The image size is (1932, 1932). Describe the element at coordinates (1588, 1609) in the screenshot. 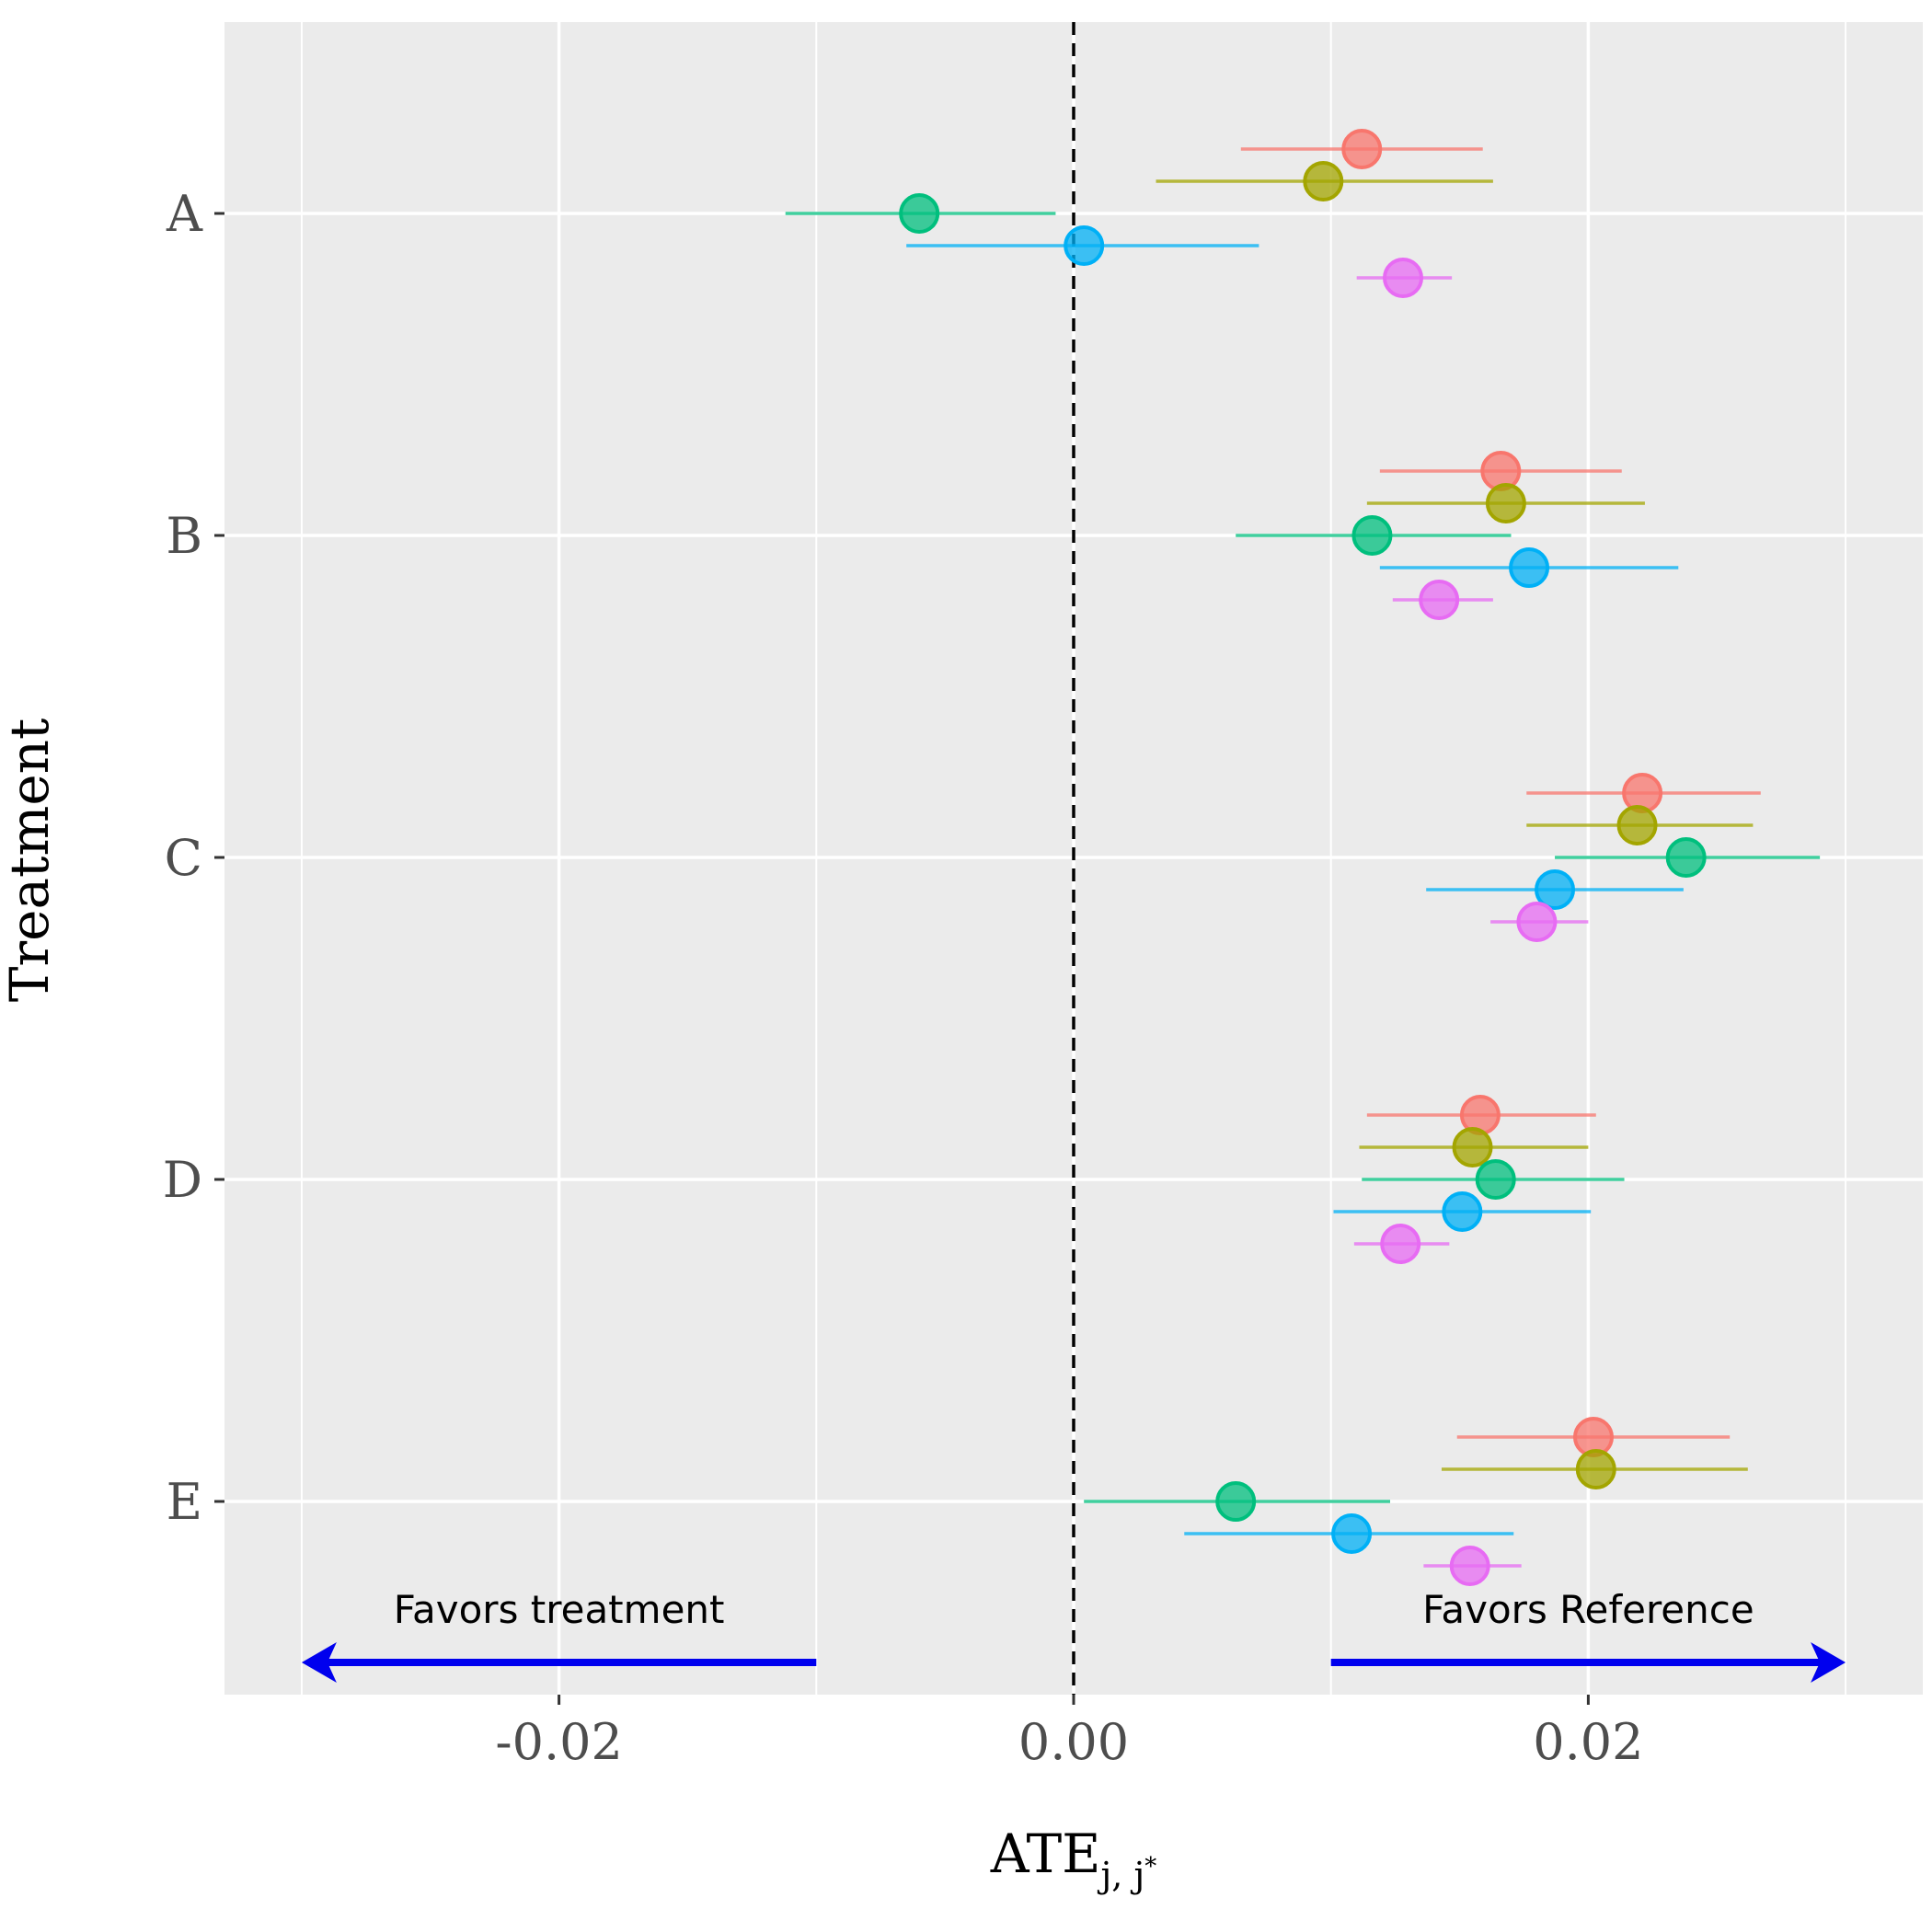

I see `annotation-label-right: Favors Reference` at that location.